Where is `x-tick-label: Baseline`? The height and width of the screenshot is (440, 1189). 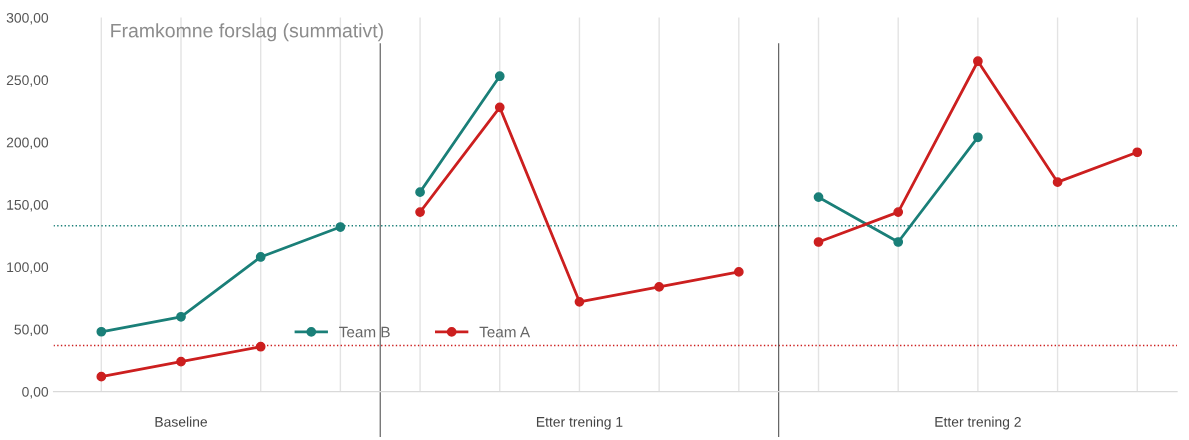
x-tick-label: Baseline is located at coordinates (181, 421).